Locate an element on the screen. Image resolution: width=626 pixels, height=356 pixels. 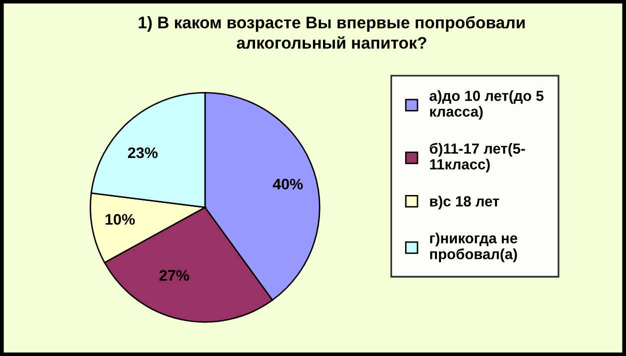
legend-label: в)с 18 лет is located at coordinates (465, 203).